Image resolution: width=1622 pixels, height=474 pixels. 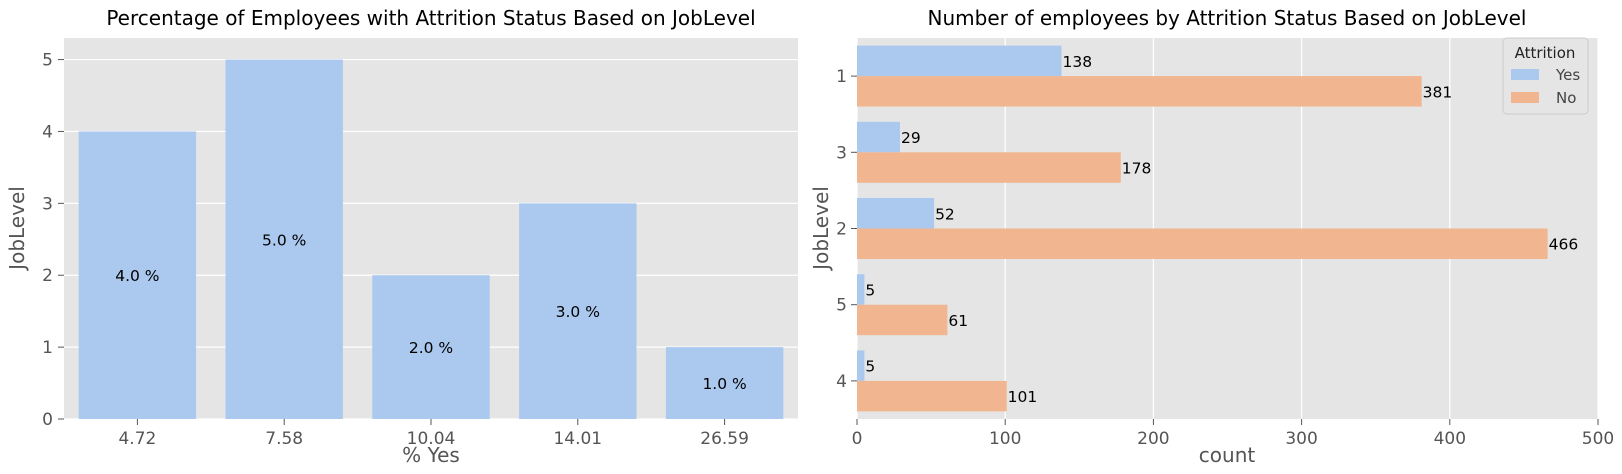 What do you see at coordinates (1525, 74) in the screenshot?
I see `legend-swatch-yes` at bounding box center [1525, 74].